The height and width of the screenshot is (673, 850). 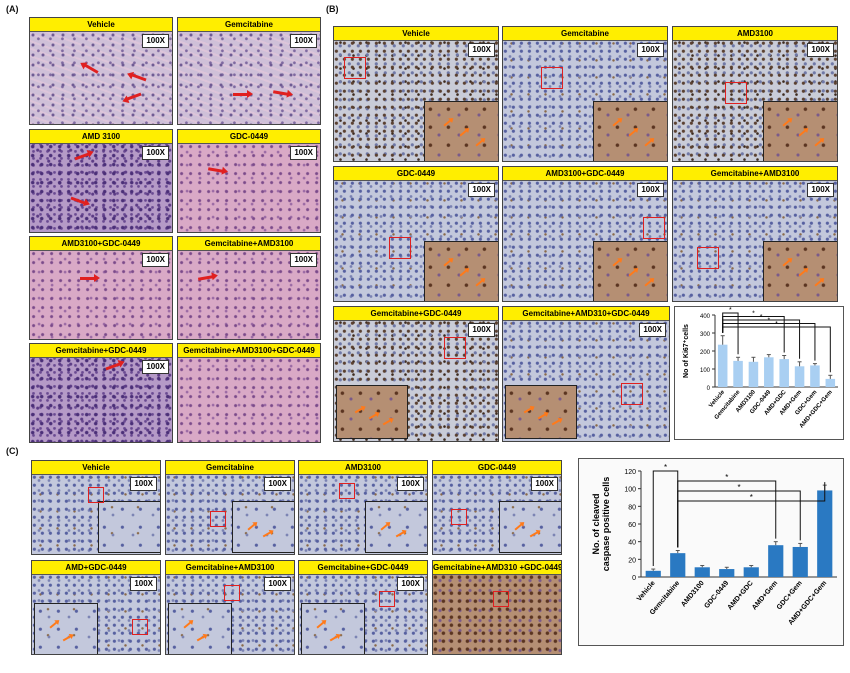 What do you see at coordinates (101, 71) in the screenshot?
I see `panel-a-micrograph: Vehicle 100X` at bounding box center [101, 71].